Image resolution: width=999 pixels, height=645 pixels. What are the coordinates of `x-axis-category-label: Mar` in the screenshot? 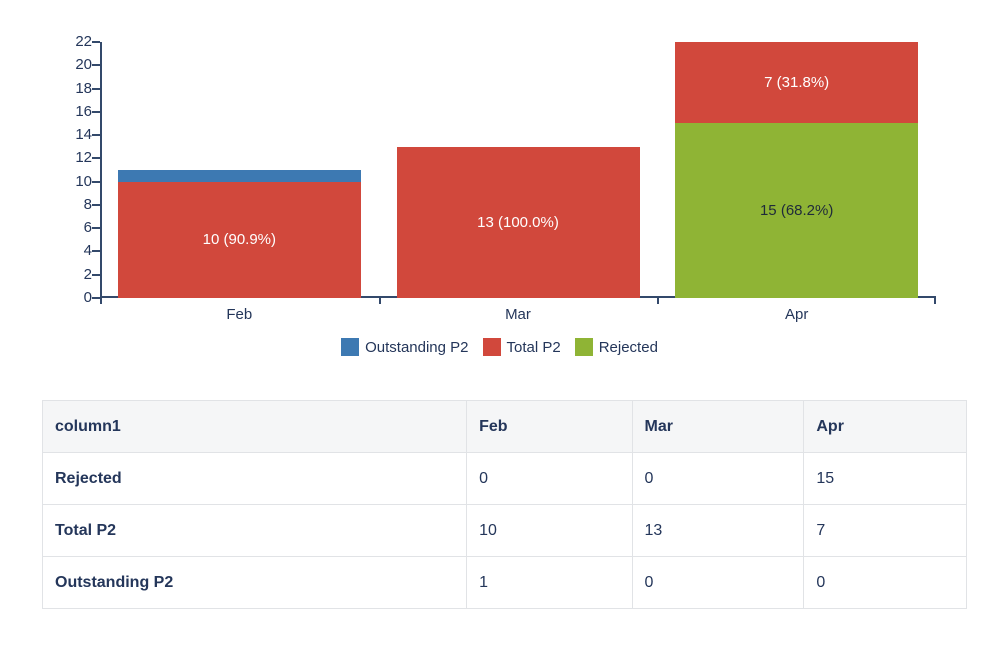 It's located at (518, 314).